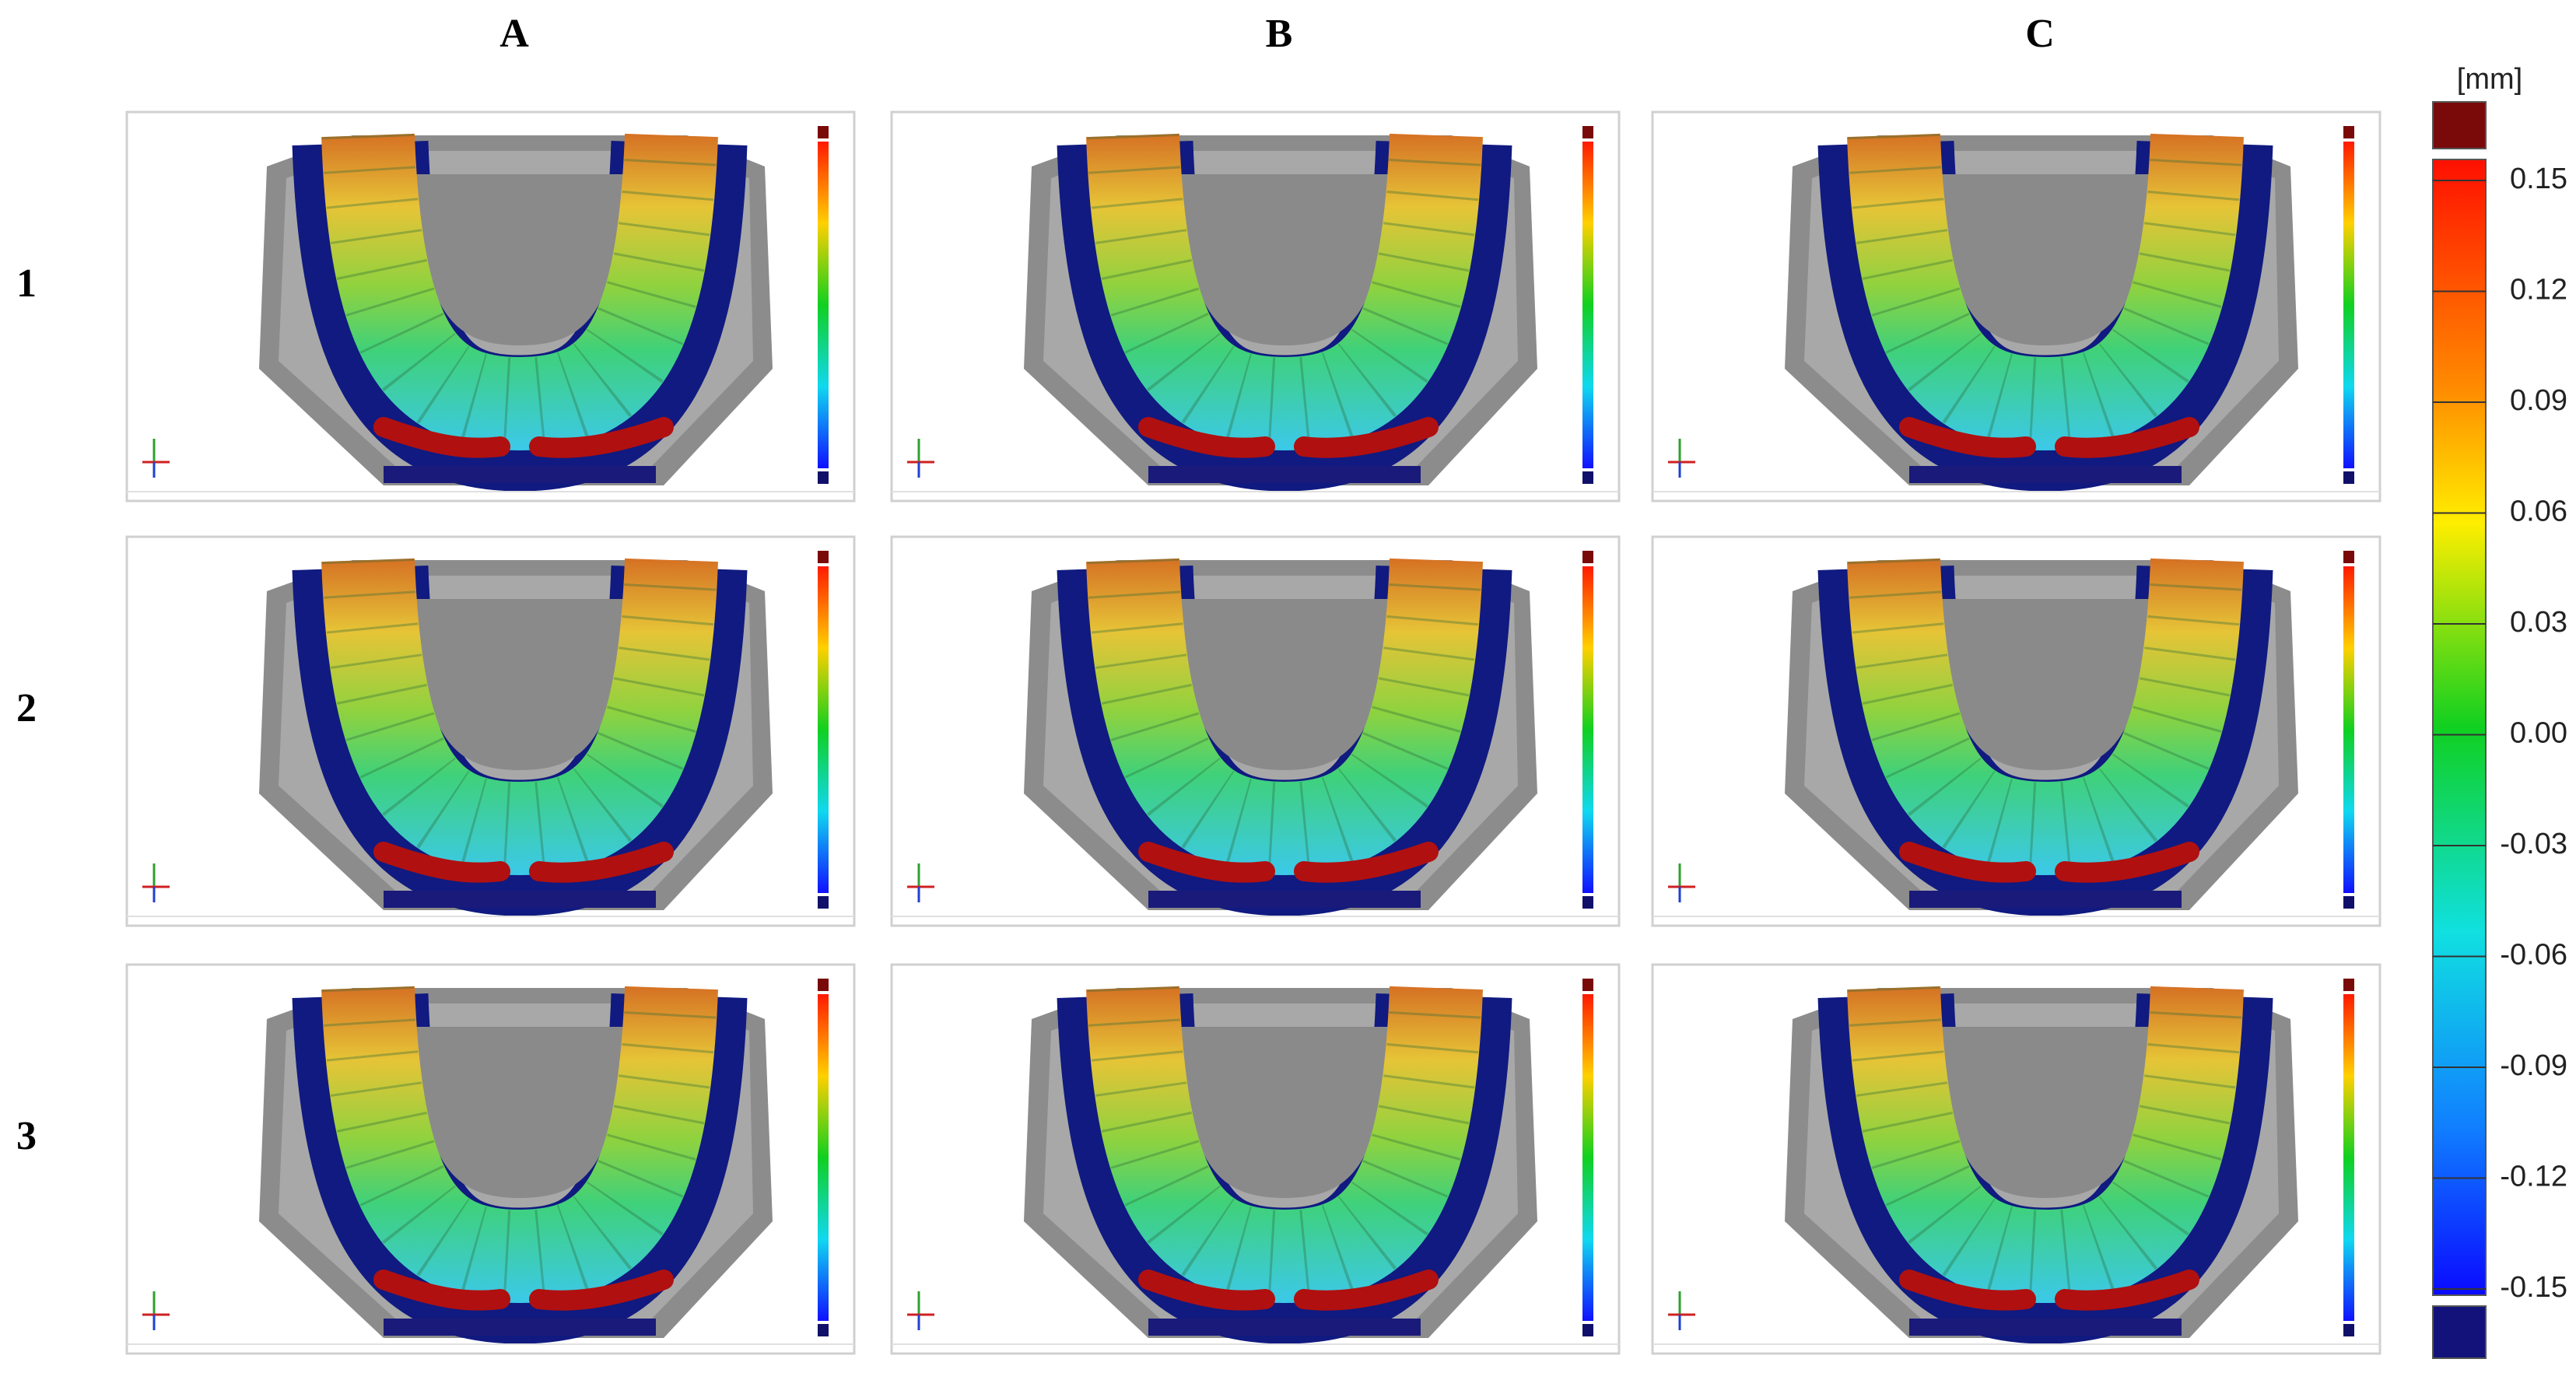 This screenshot has width=2576, height=1380. I want to click on column-label: A, so click(514, 34).